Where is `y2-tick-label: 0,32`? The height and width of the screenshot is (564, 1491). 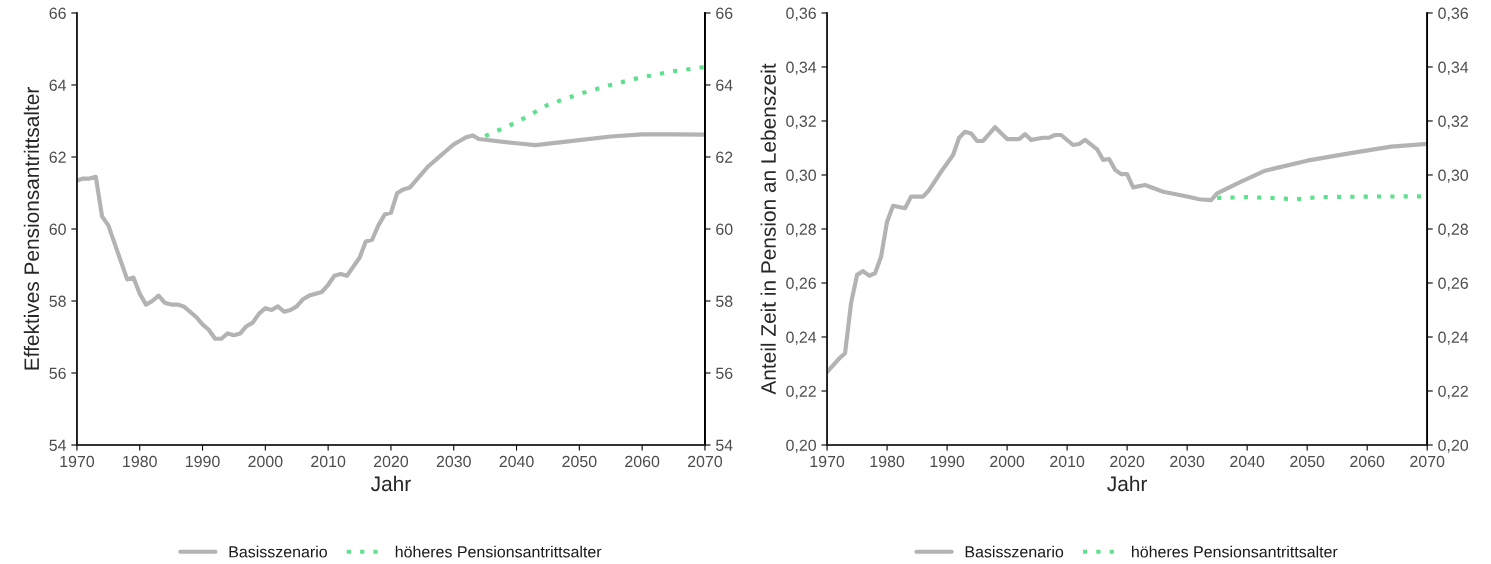
y2-tick-label: 0,32 is located at coordinates (1453, 122).